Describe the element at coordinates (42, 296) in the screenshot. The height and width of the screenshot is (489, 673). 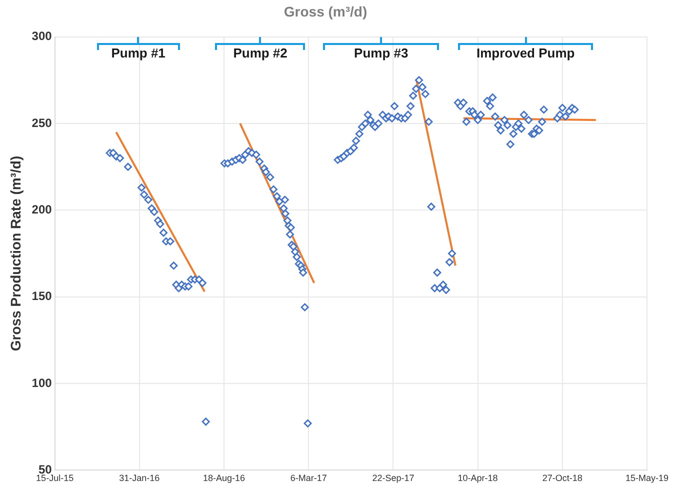
I see `y-tick-label: 150` at that location.